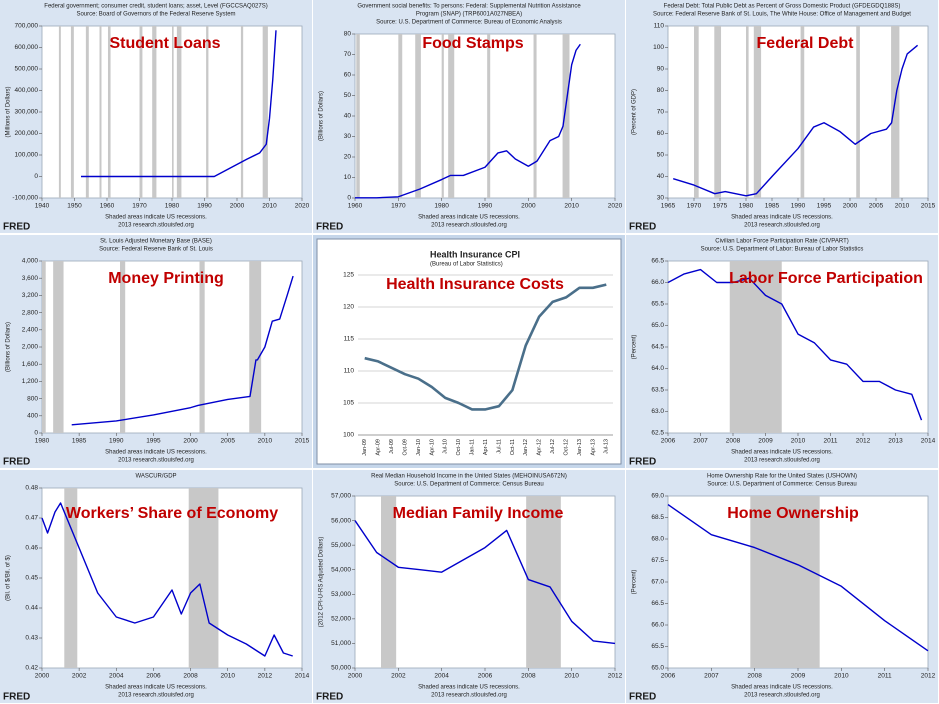  Describe the element at coordinates (27, 112) in the screenshot. I see `y-tick-label: 300,000` at that location.